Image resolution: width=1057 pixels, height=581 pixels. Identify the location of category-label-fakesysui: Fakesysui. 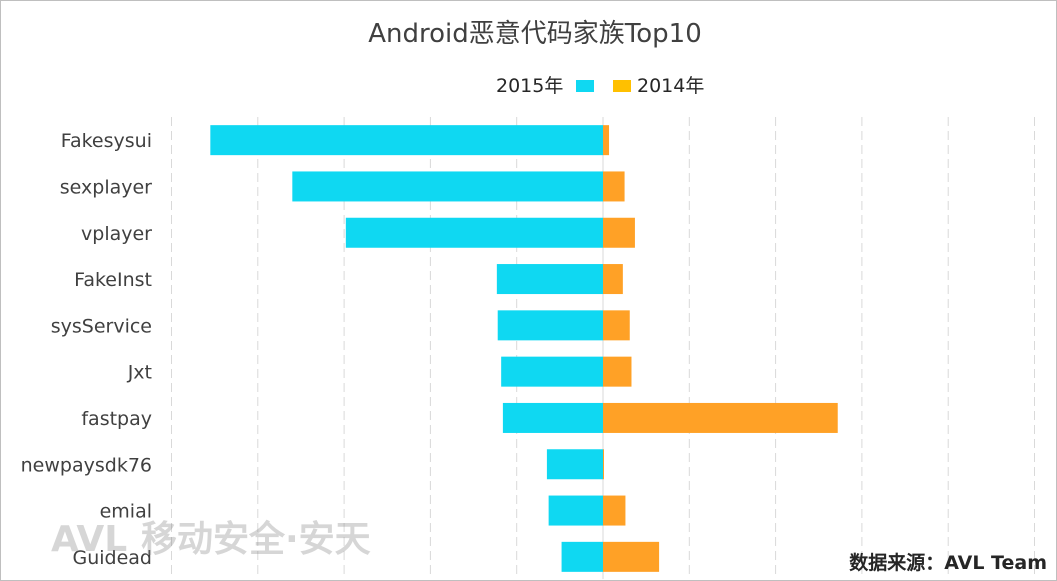
(106, 141).